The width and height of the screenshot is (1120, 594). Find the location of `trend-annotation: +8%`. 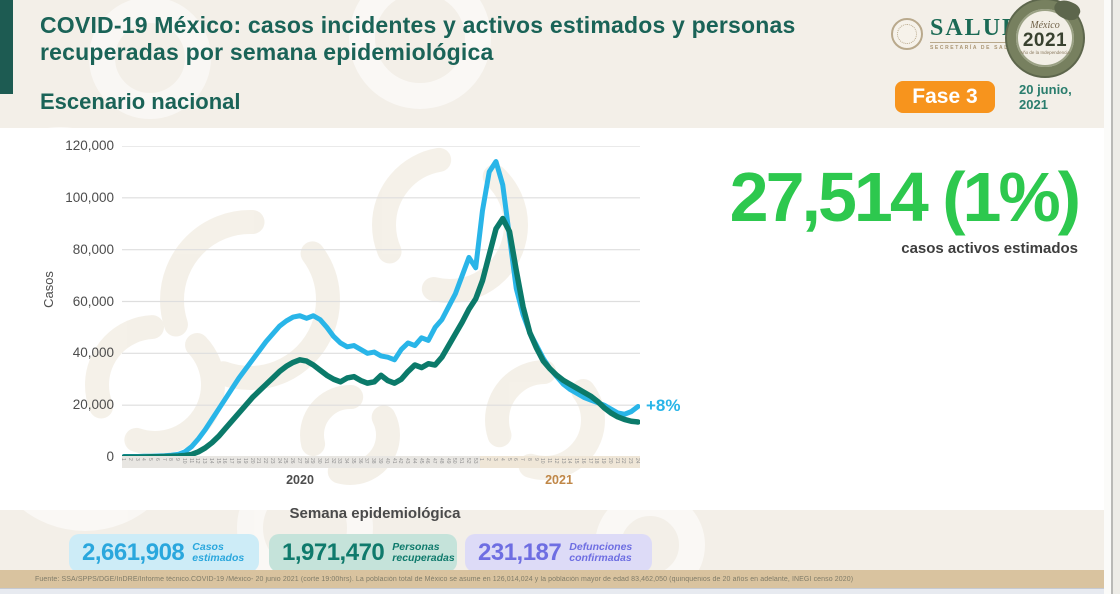

trend-annotation: +8% is located at coordinates (663, 405).